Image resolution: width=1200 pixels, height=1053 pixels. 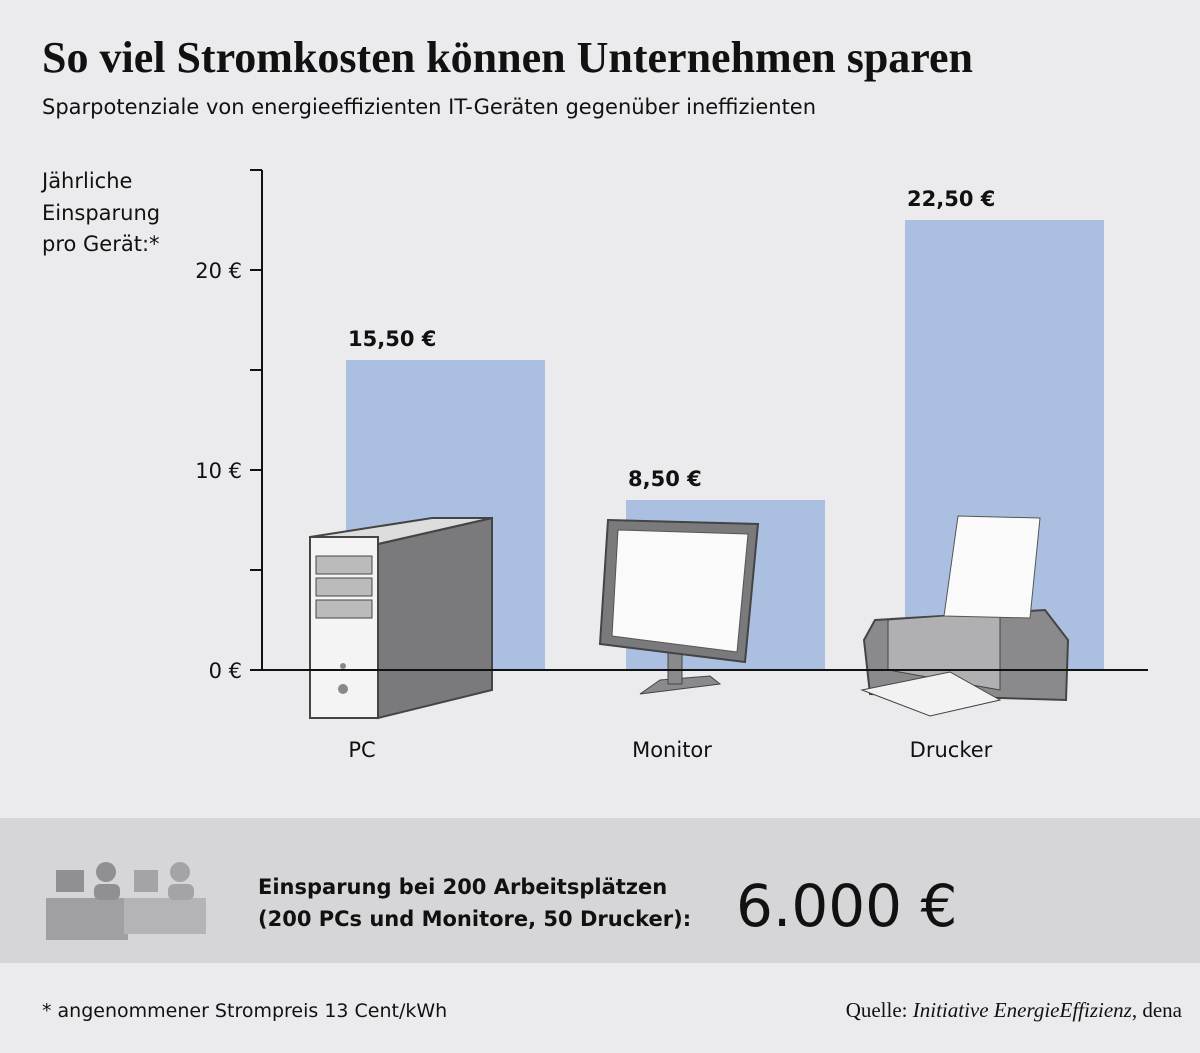 I want to click on y-tick-label: 20 €, so click(x=218, y=271).